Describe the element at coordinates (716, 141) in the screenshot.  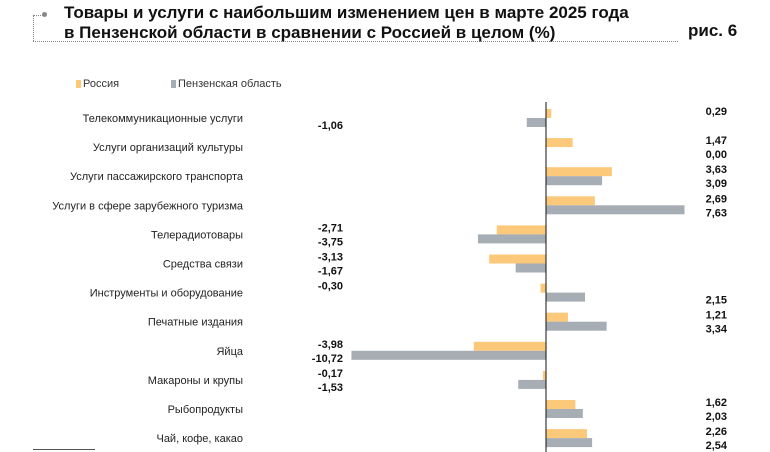
I see `data-label: 1,47` at that location.